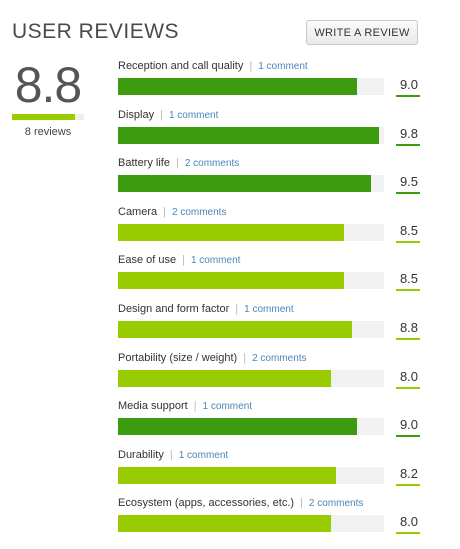 Image resolution: width=460 pixels, height=549 pixels. What do you see at coordinates (144, 163) in the screenshot?
I see `category-label: Battery life` at bounding box center [144, 163].